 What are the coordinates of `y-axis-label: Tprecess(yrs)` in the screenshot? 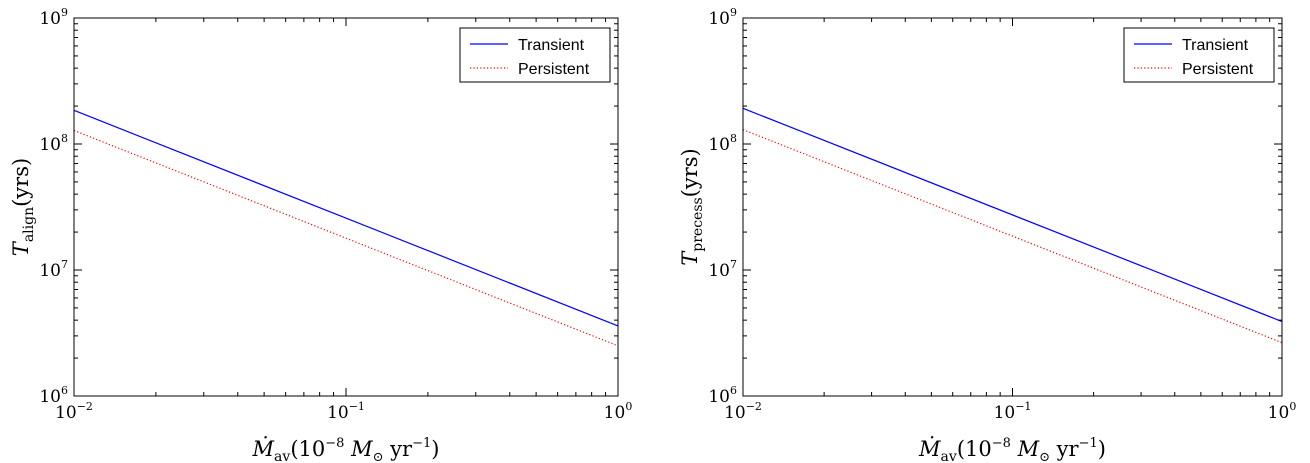 It's located at (692, 207).